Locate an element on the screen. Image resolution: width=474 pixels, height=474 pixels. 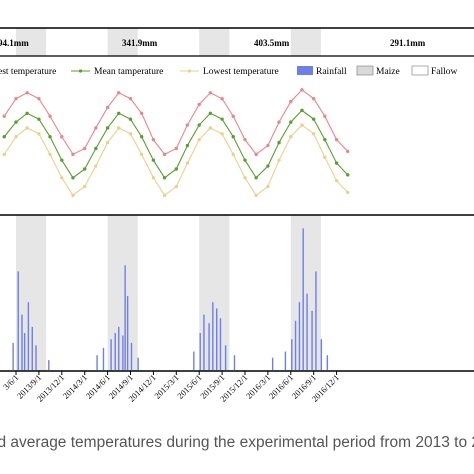
legend-label-maize: Maize is located at coordinates (388, 72).